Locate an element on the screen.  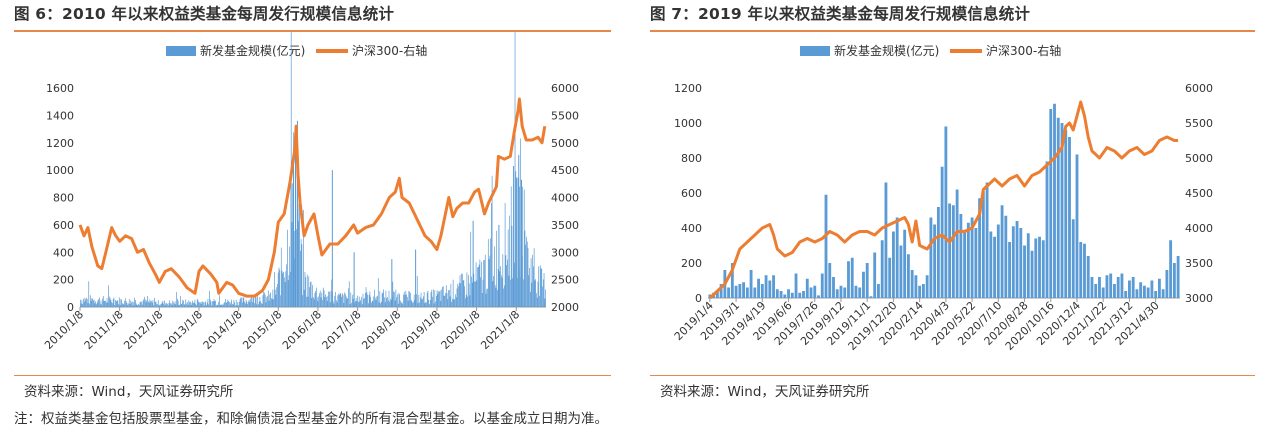
x-tick-label: 2021/1/8 is located at coordinates (500, 330).